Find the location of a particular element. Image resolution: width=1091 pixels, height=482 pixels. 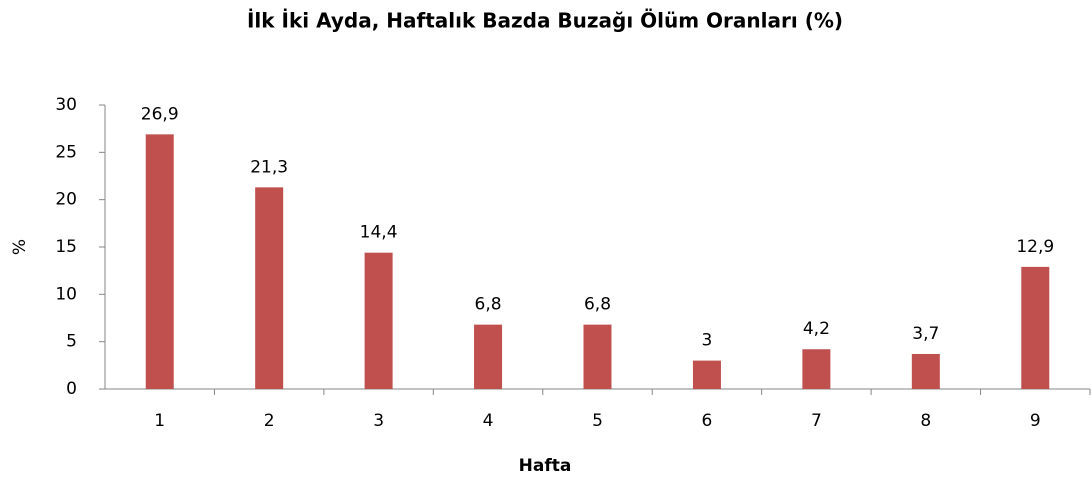

x-axis-label: Hafta is located at coordinates (545, 466).